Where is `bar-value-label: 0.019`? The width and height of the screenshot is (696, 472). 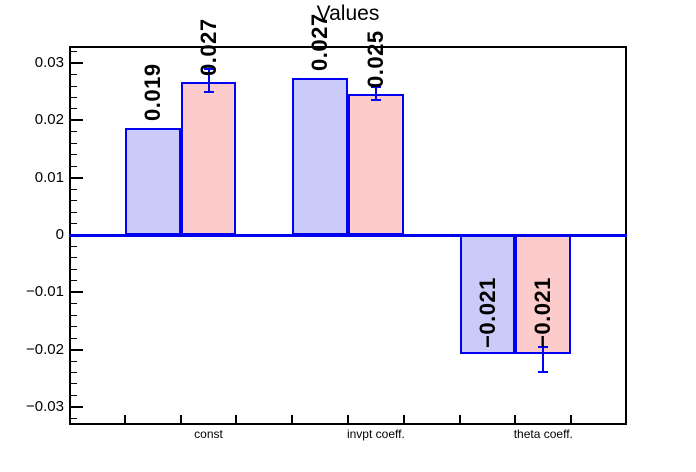
bar-value-label: 0.019 is located at coordinates (152, 92).